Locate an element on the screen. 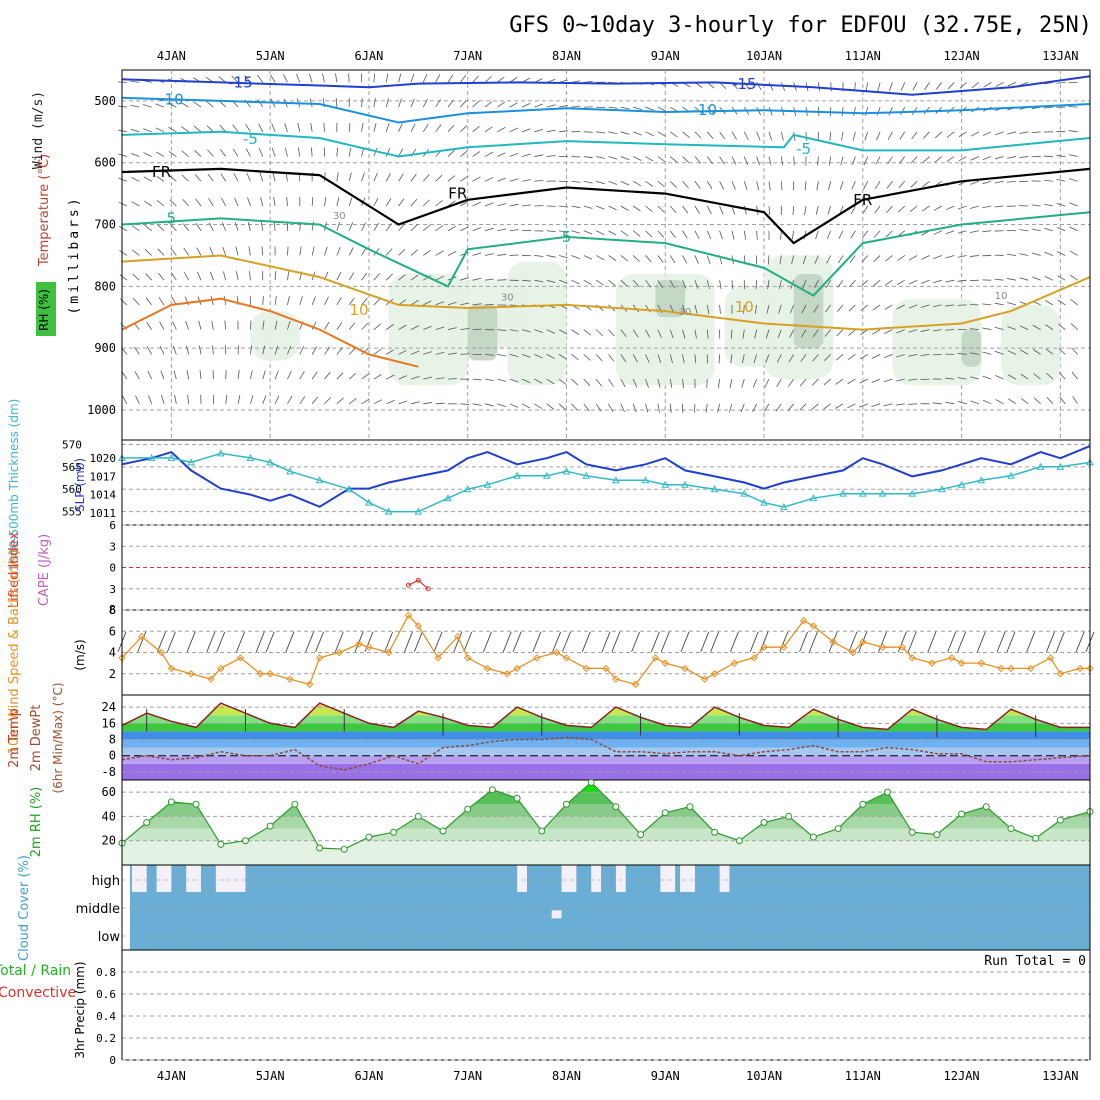  temp-band-area is located at coordinates (606, 727).